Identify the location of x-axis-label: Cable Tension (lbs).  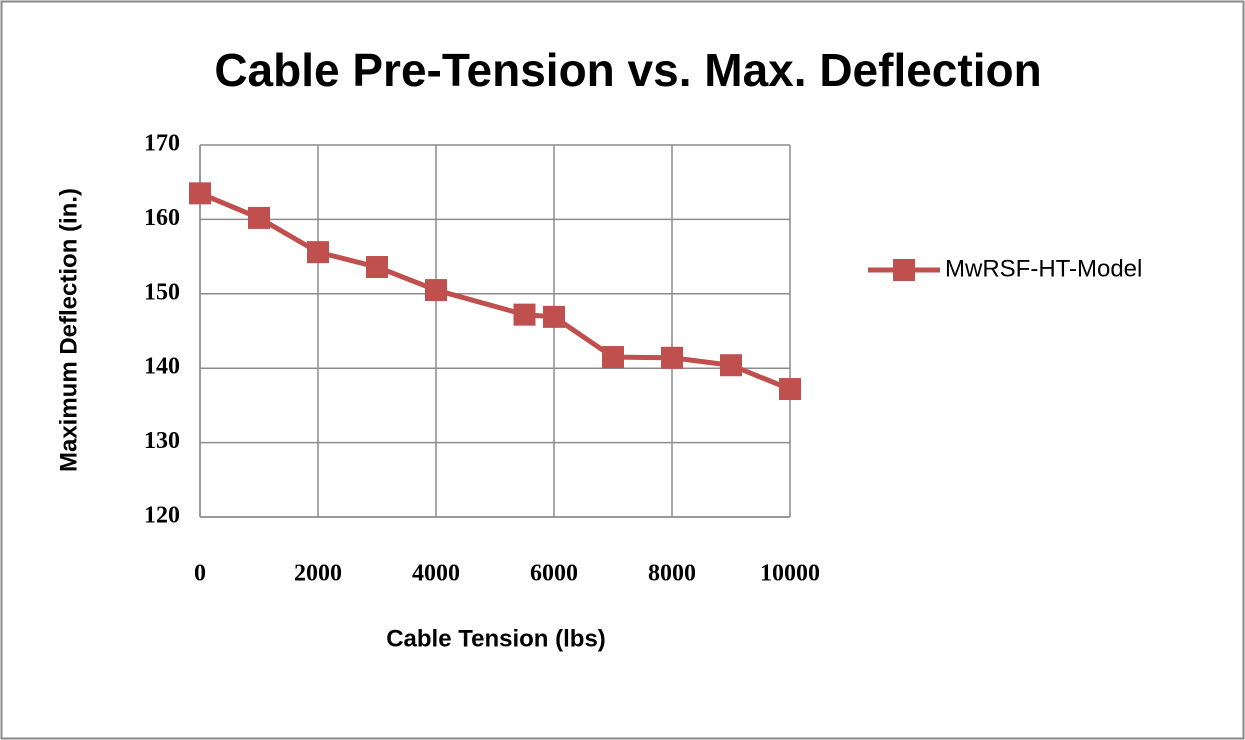
(496, 638).